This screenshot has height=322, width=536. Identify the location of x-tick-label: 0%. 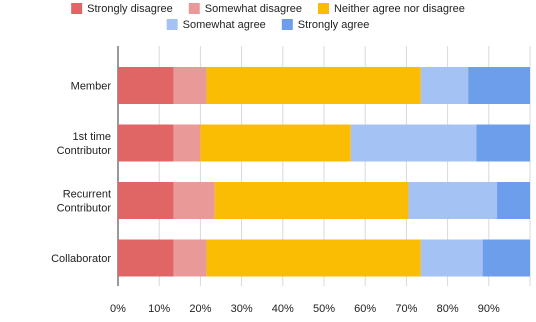
(118, 309).